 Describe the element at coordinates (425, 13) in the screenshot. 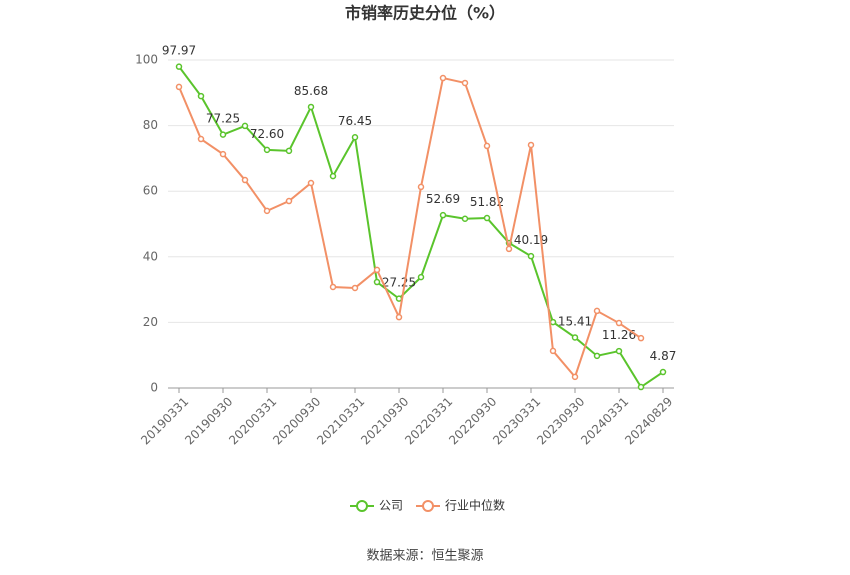

I see `chart-title: 市销率历史分位（%）` at that location.